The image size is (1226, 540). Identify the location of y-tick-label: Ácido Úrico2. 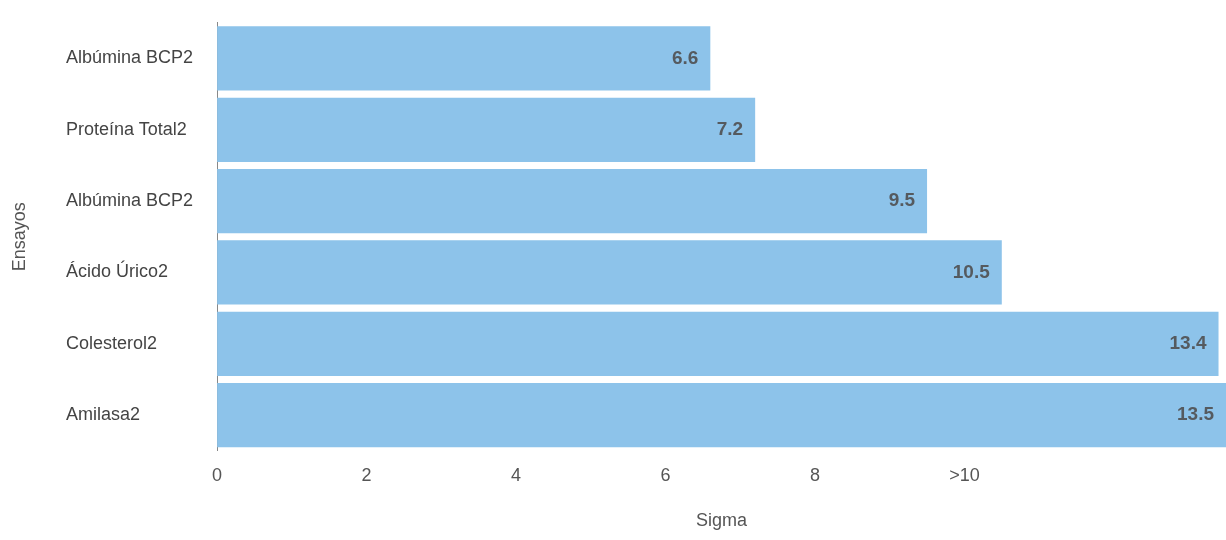
(117, 271).